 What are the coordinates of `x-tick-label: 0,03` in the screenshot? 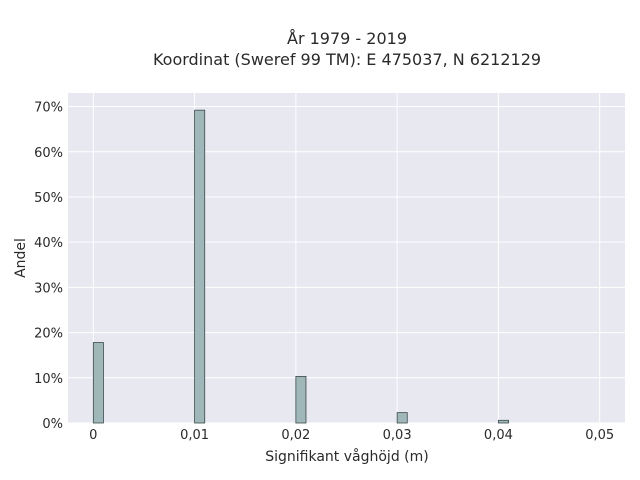 It's located at (397, 435).